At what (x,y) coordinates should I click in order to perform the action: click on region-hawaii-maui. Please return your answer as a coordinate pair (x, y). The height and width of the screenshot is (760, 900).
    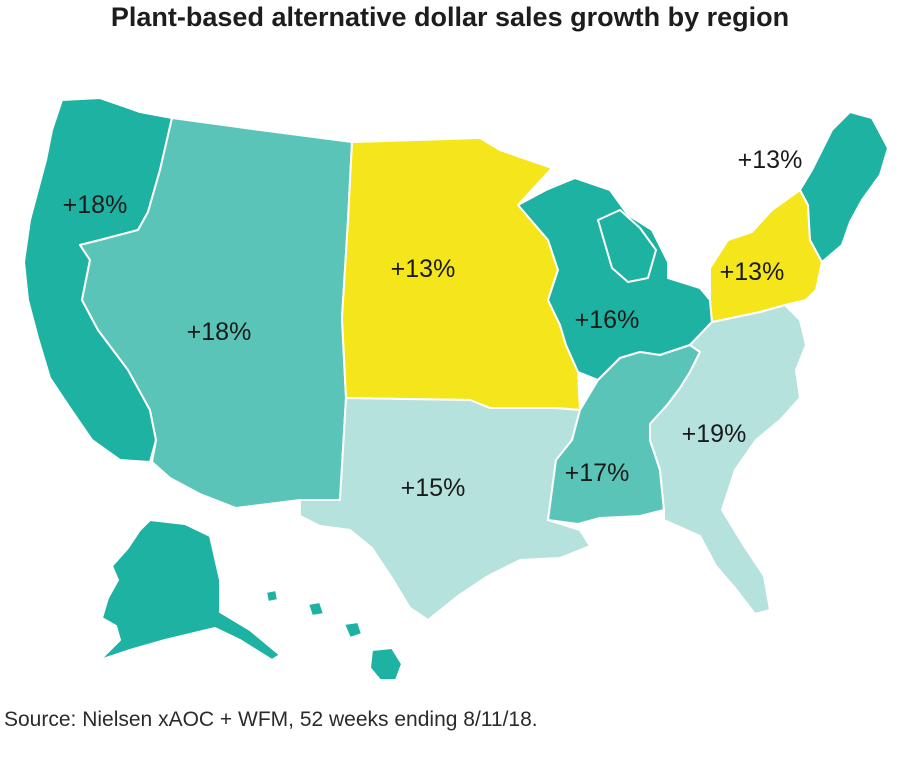
    Looking at the image, I should click on (353, 630).